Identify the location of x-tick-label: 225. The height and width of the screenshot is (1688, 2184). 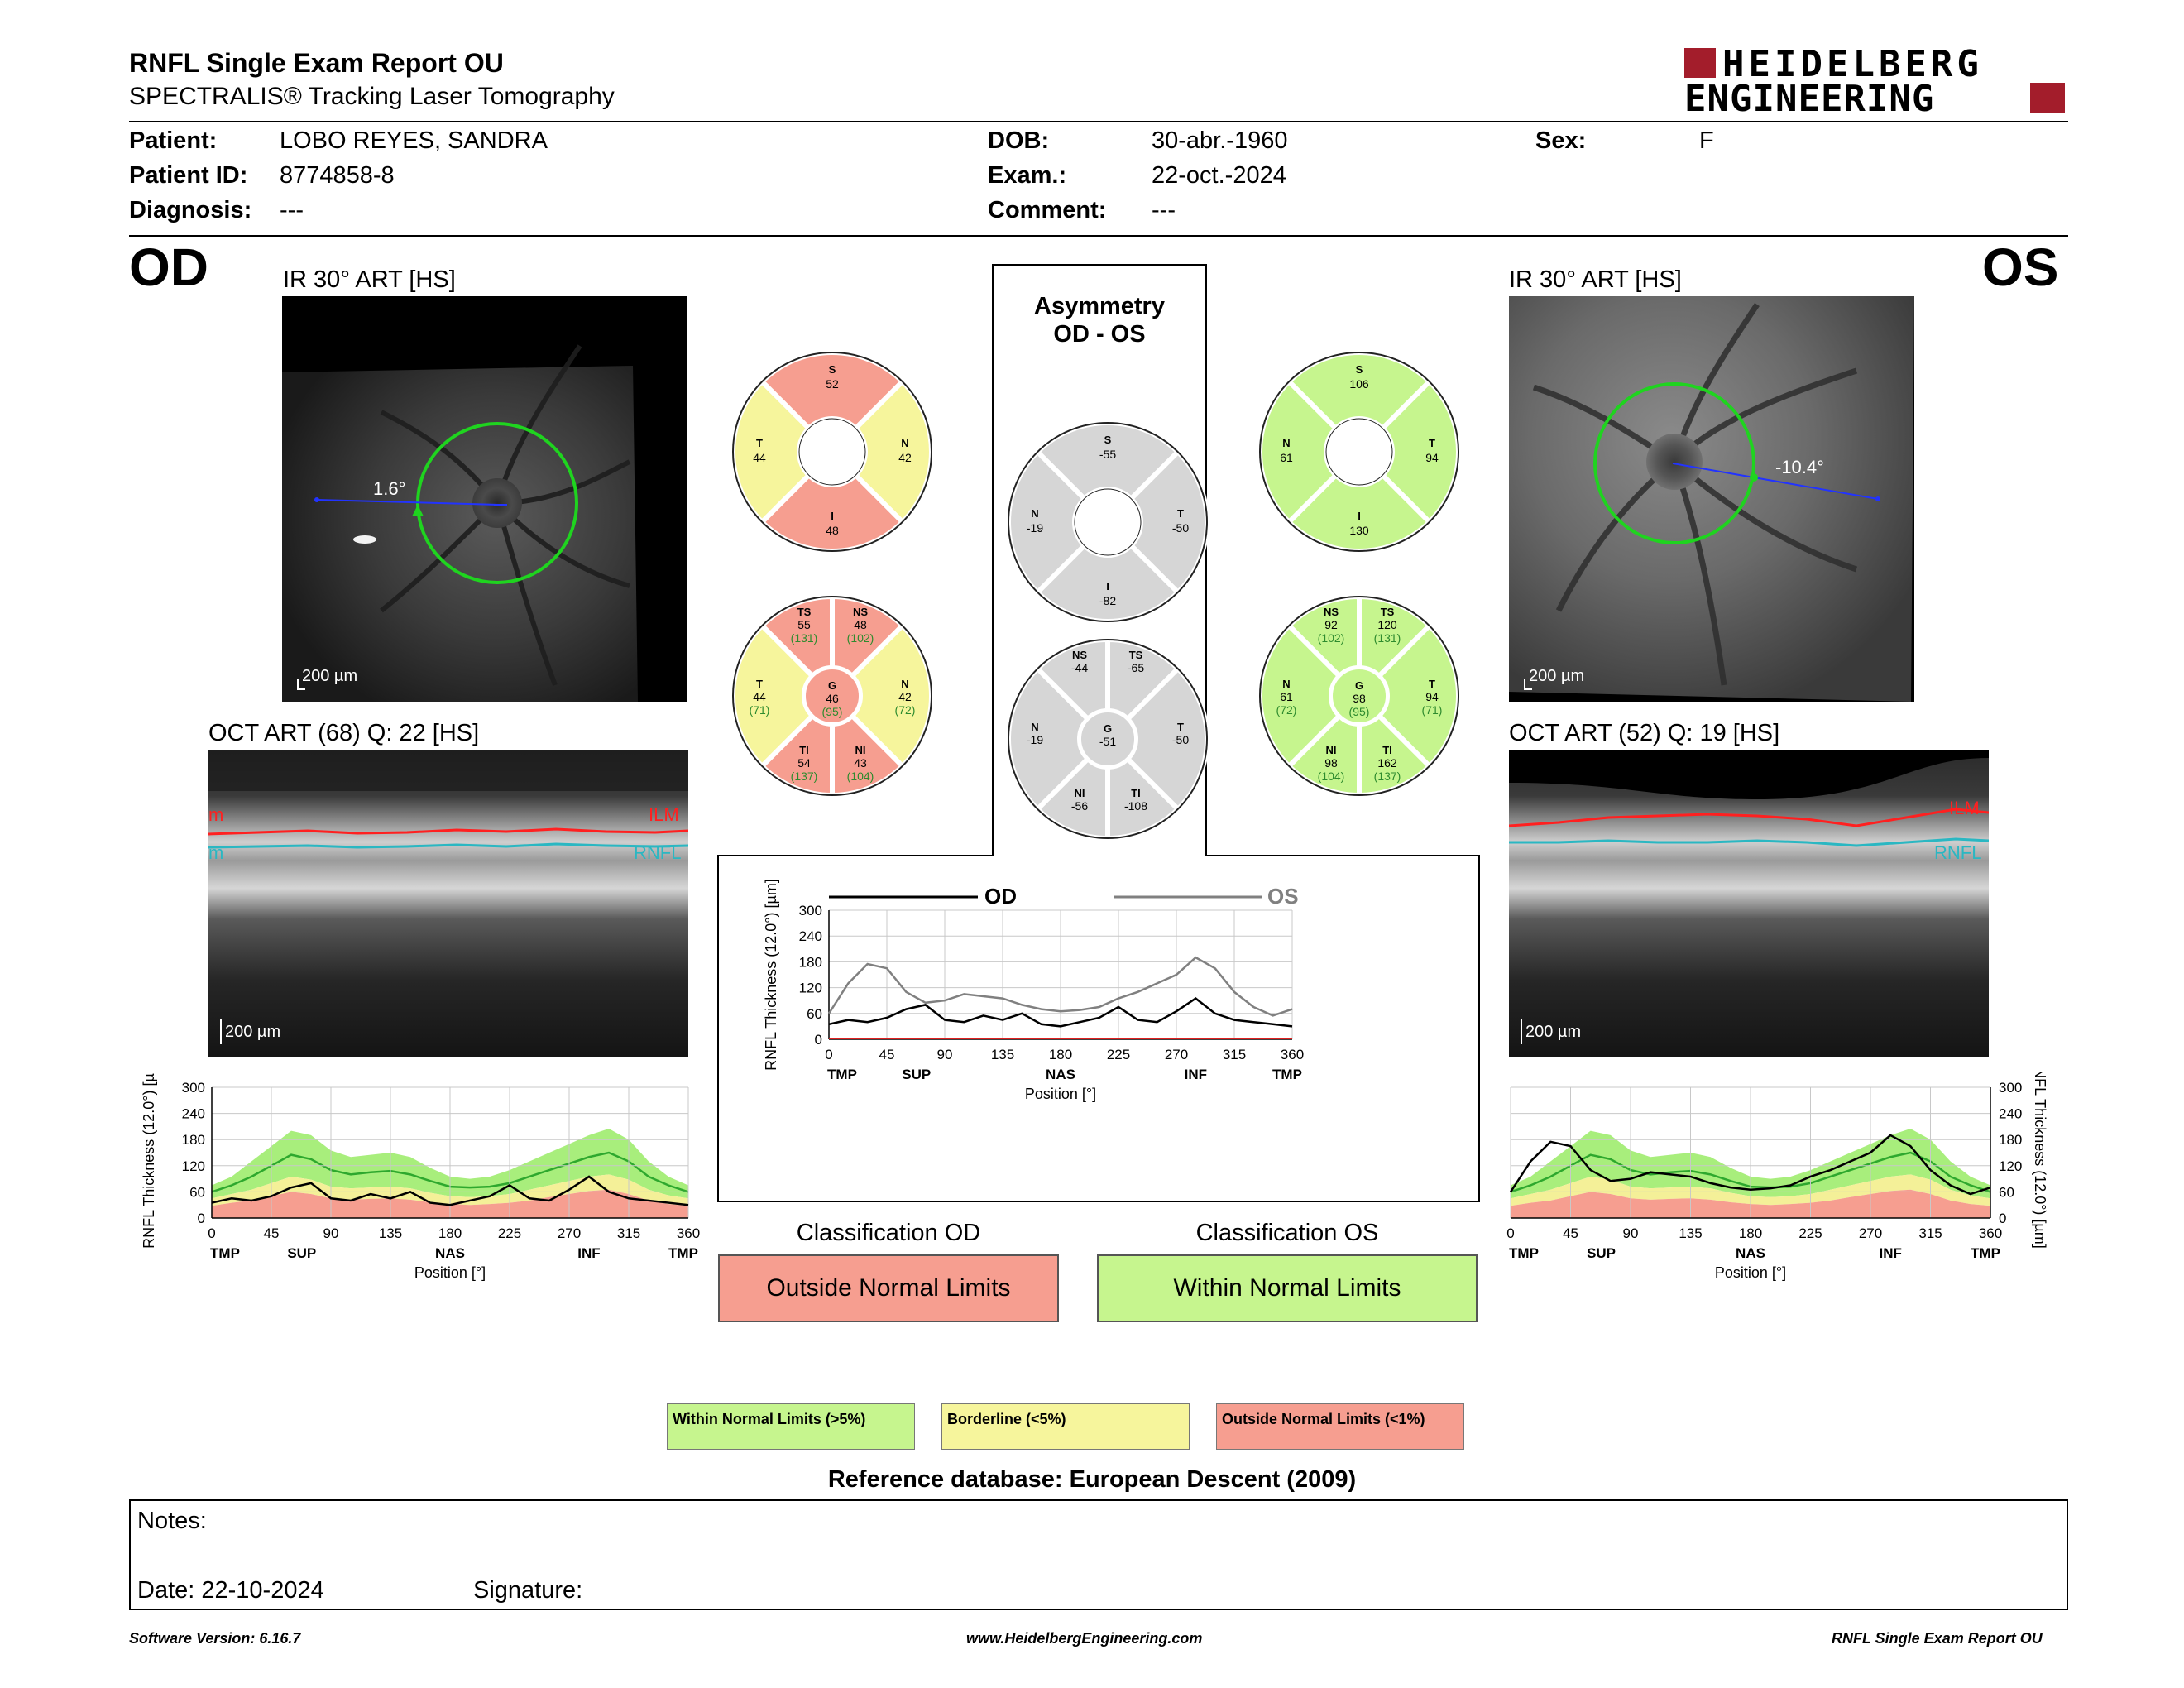
(509, 1233).